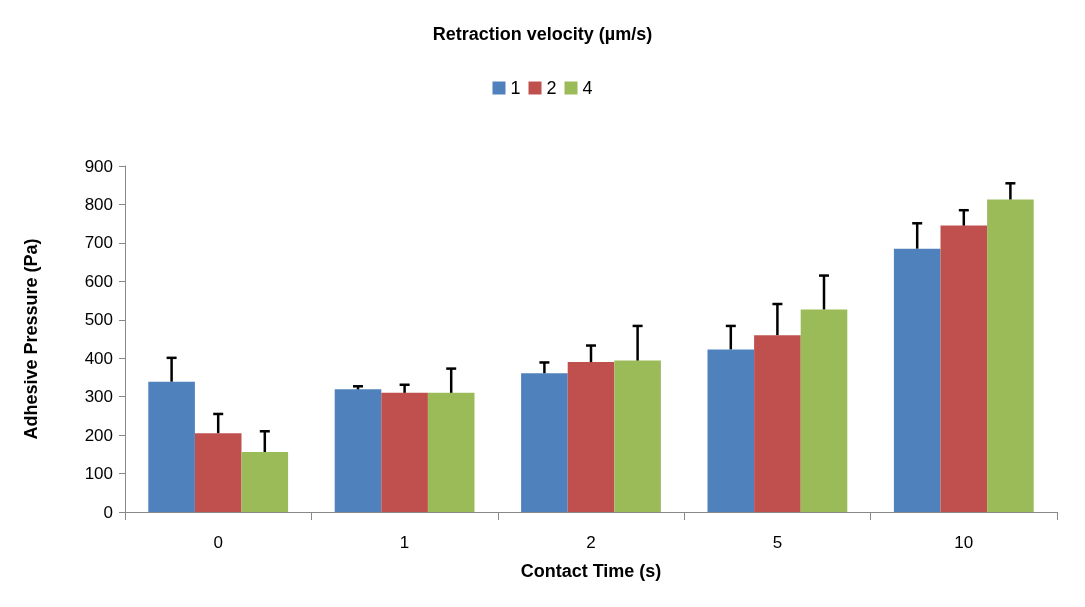  What do you see at coordinates (591, 571) in the screenshot?
I see `x-axis-title: Contact Time (s)` at bounding box center [591, 571].